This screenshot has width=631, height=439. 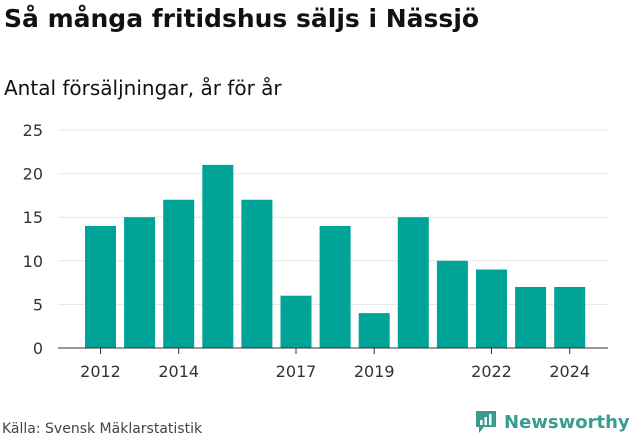 What do you see at coordinates (33, 130) in the screenshot?
I see `y-tick-label: 25` at bounding box center [33, 130].